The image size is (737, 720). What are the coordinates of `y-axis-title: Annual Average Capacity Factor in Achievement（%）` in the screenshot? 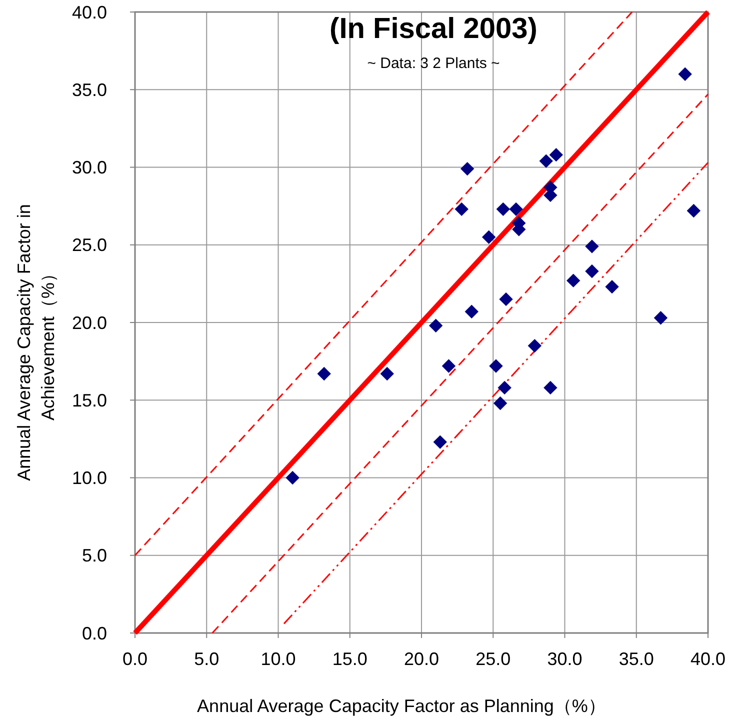 It's located at (36, 342).